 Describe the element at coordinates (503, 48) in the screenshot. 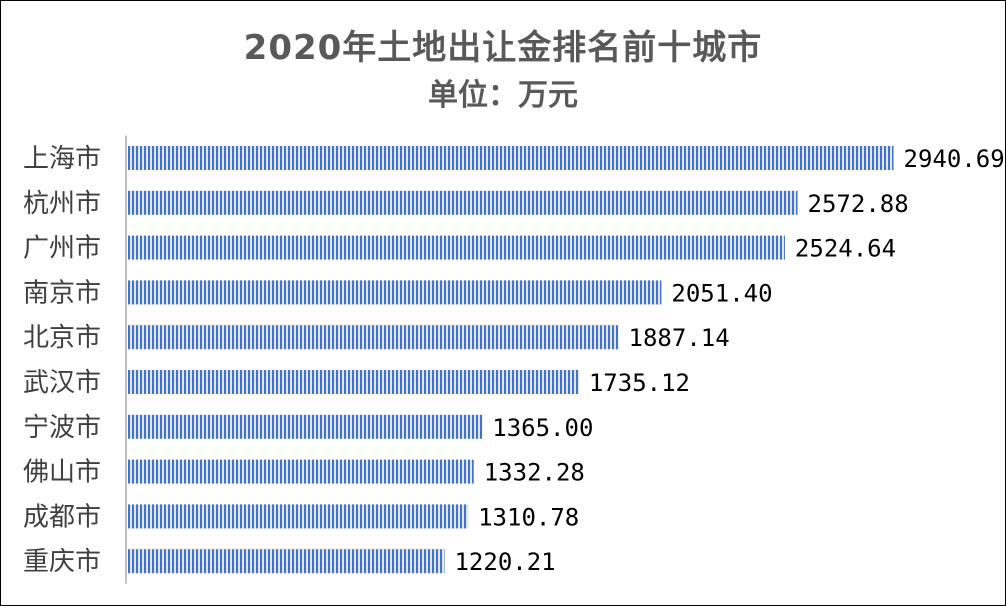

I see `chart-title: 2020年土地出让金排名前十城市` at that location.